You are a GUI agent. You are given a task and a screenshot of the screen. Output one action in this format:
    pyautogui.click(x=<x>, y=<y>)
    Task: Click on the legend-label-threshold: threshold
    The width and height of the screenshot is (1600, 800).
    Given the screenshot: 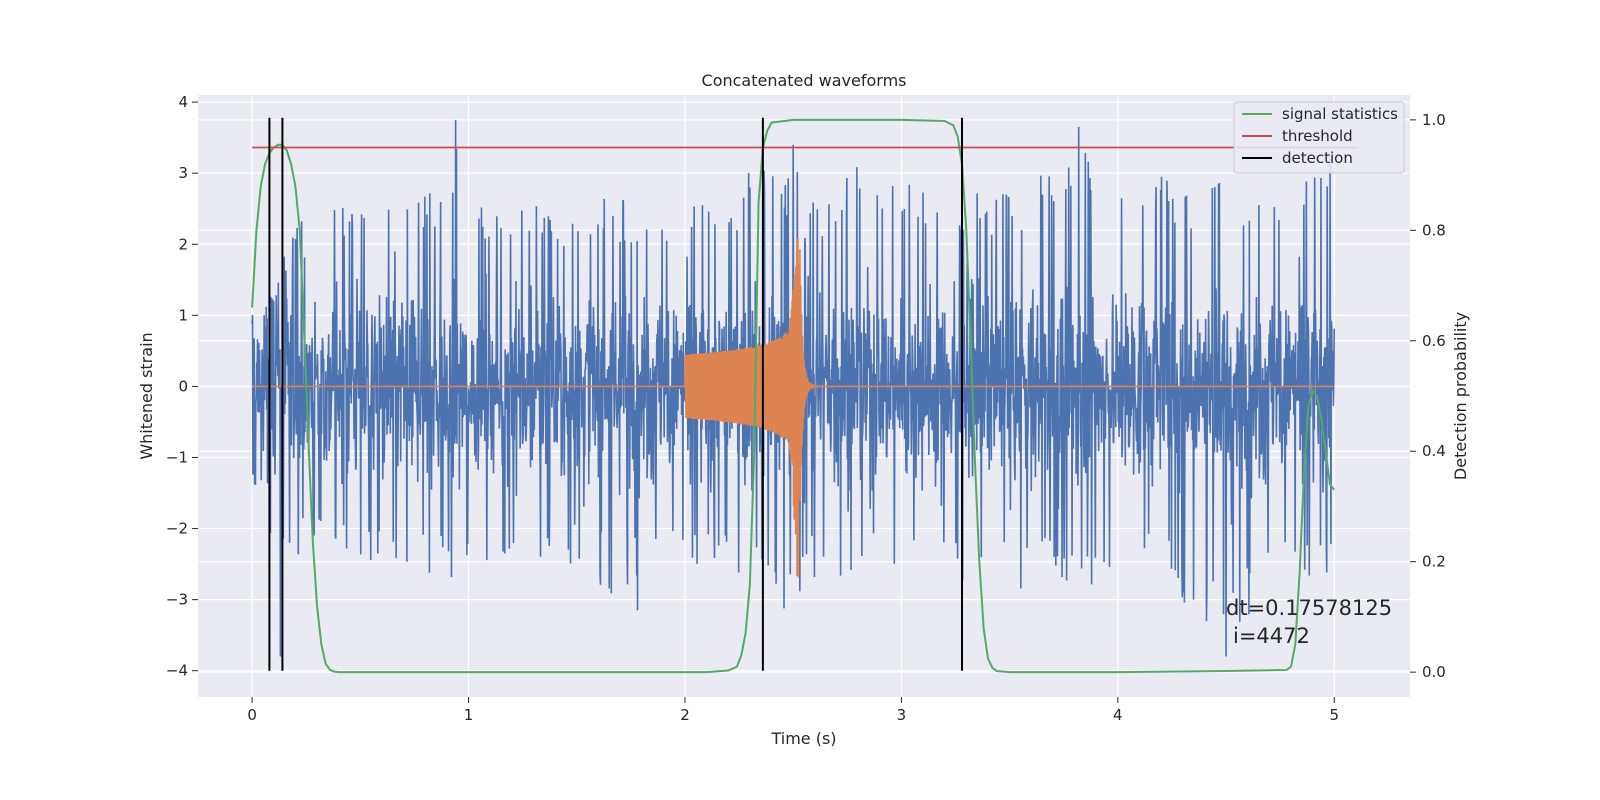 What is the action you would take?
    pyautogui.click(x=1317, y=136)
    